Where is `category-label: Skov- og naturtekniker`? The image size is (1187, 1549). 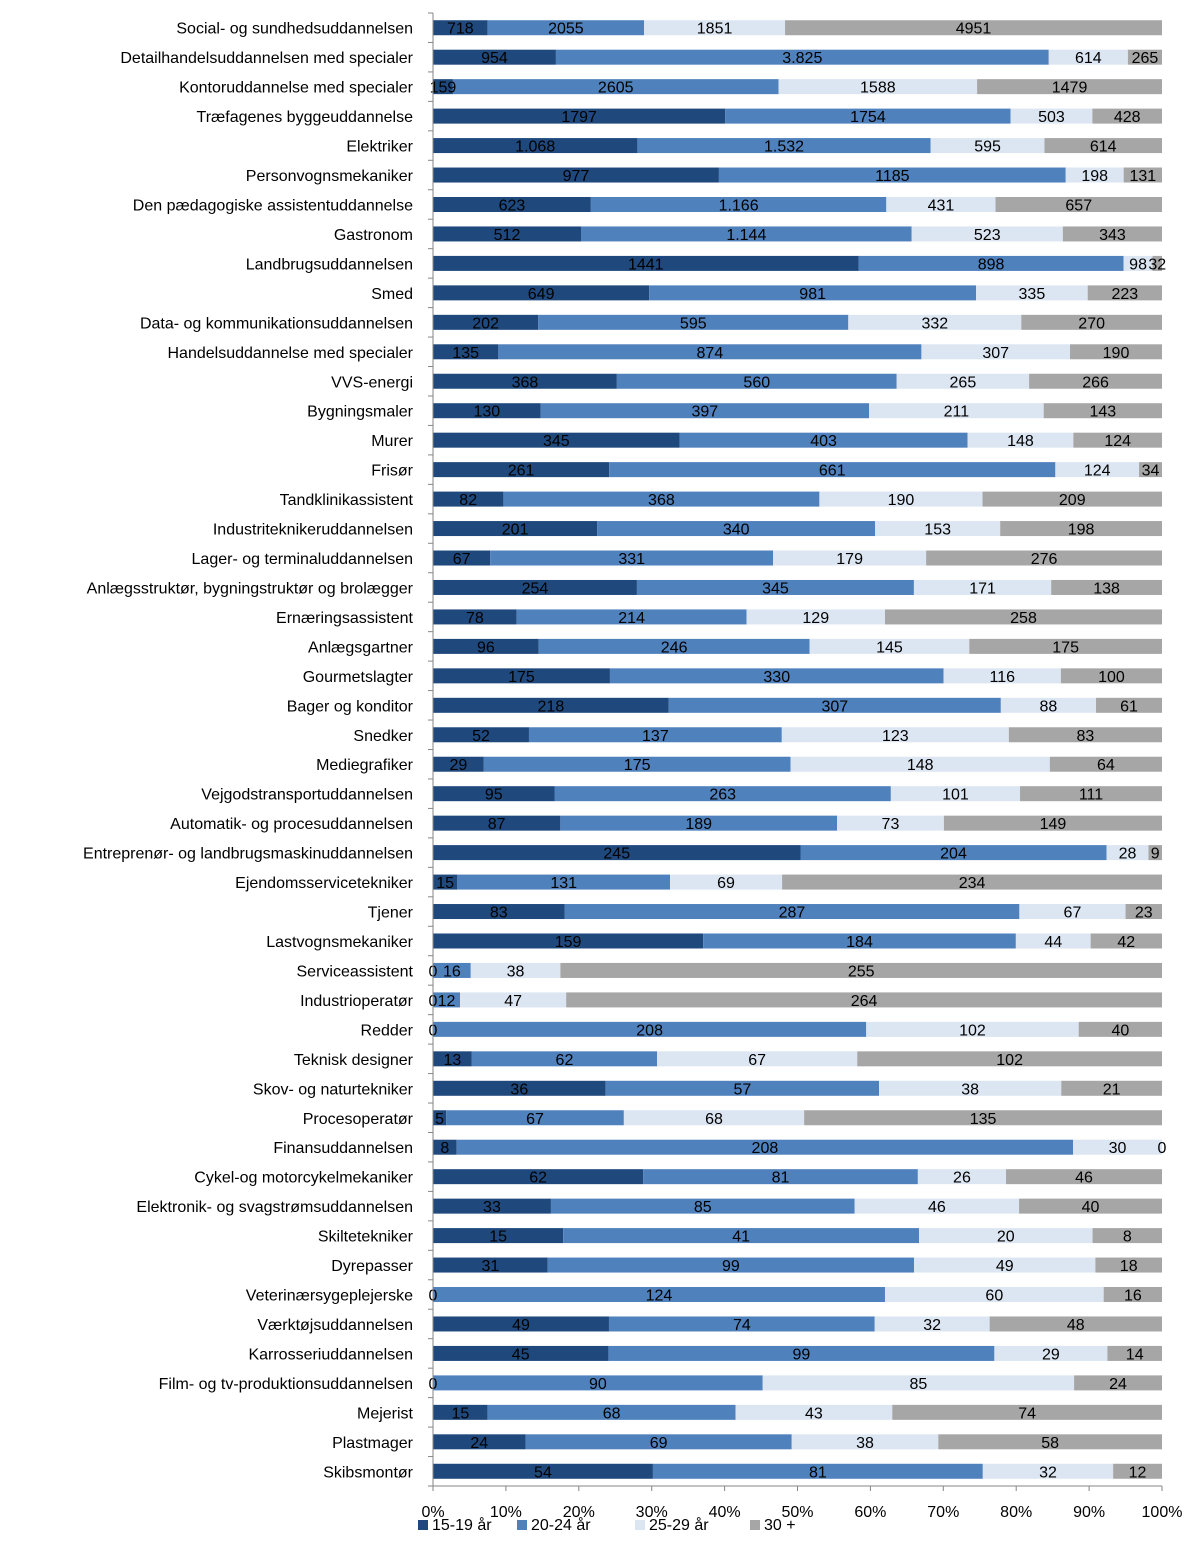 category-label: Skov- og naturtekniker is located at coordinates (333, 1089).